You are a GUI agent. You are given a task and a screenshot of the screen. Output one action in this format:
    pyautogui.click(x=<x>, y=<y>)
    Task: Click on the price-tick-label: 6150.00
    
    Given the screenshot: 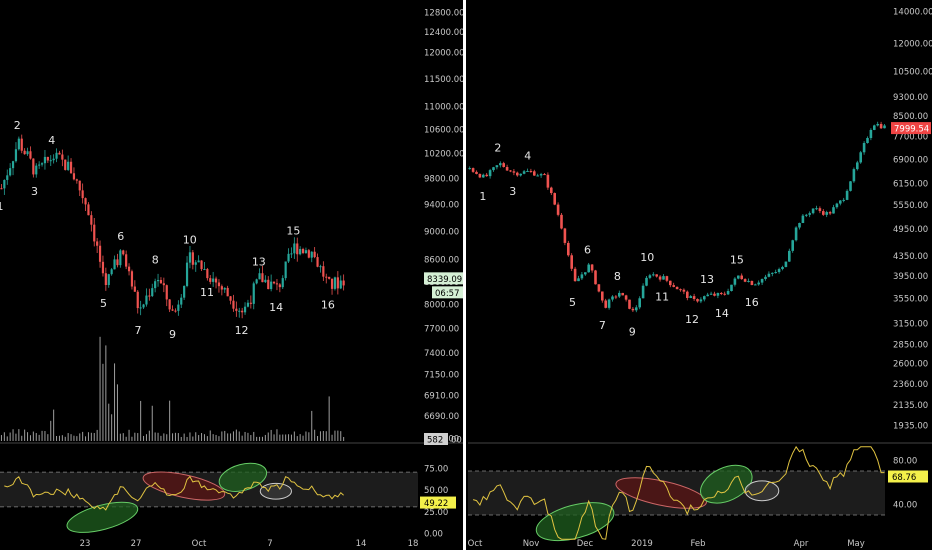 What is the action you would take?
    pyautogui.click(x=910, y=185)
    